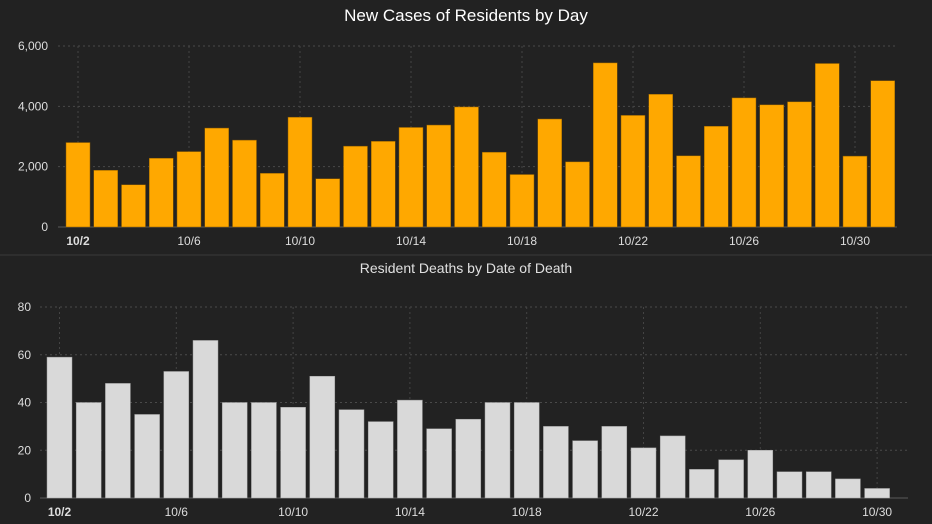 The image size is (932, 524). Describe the element at coordinates (466, 15) in the screenshot. I see `chart-title: New Cases of Residents by Day` at that location.